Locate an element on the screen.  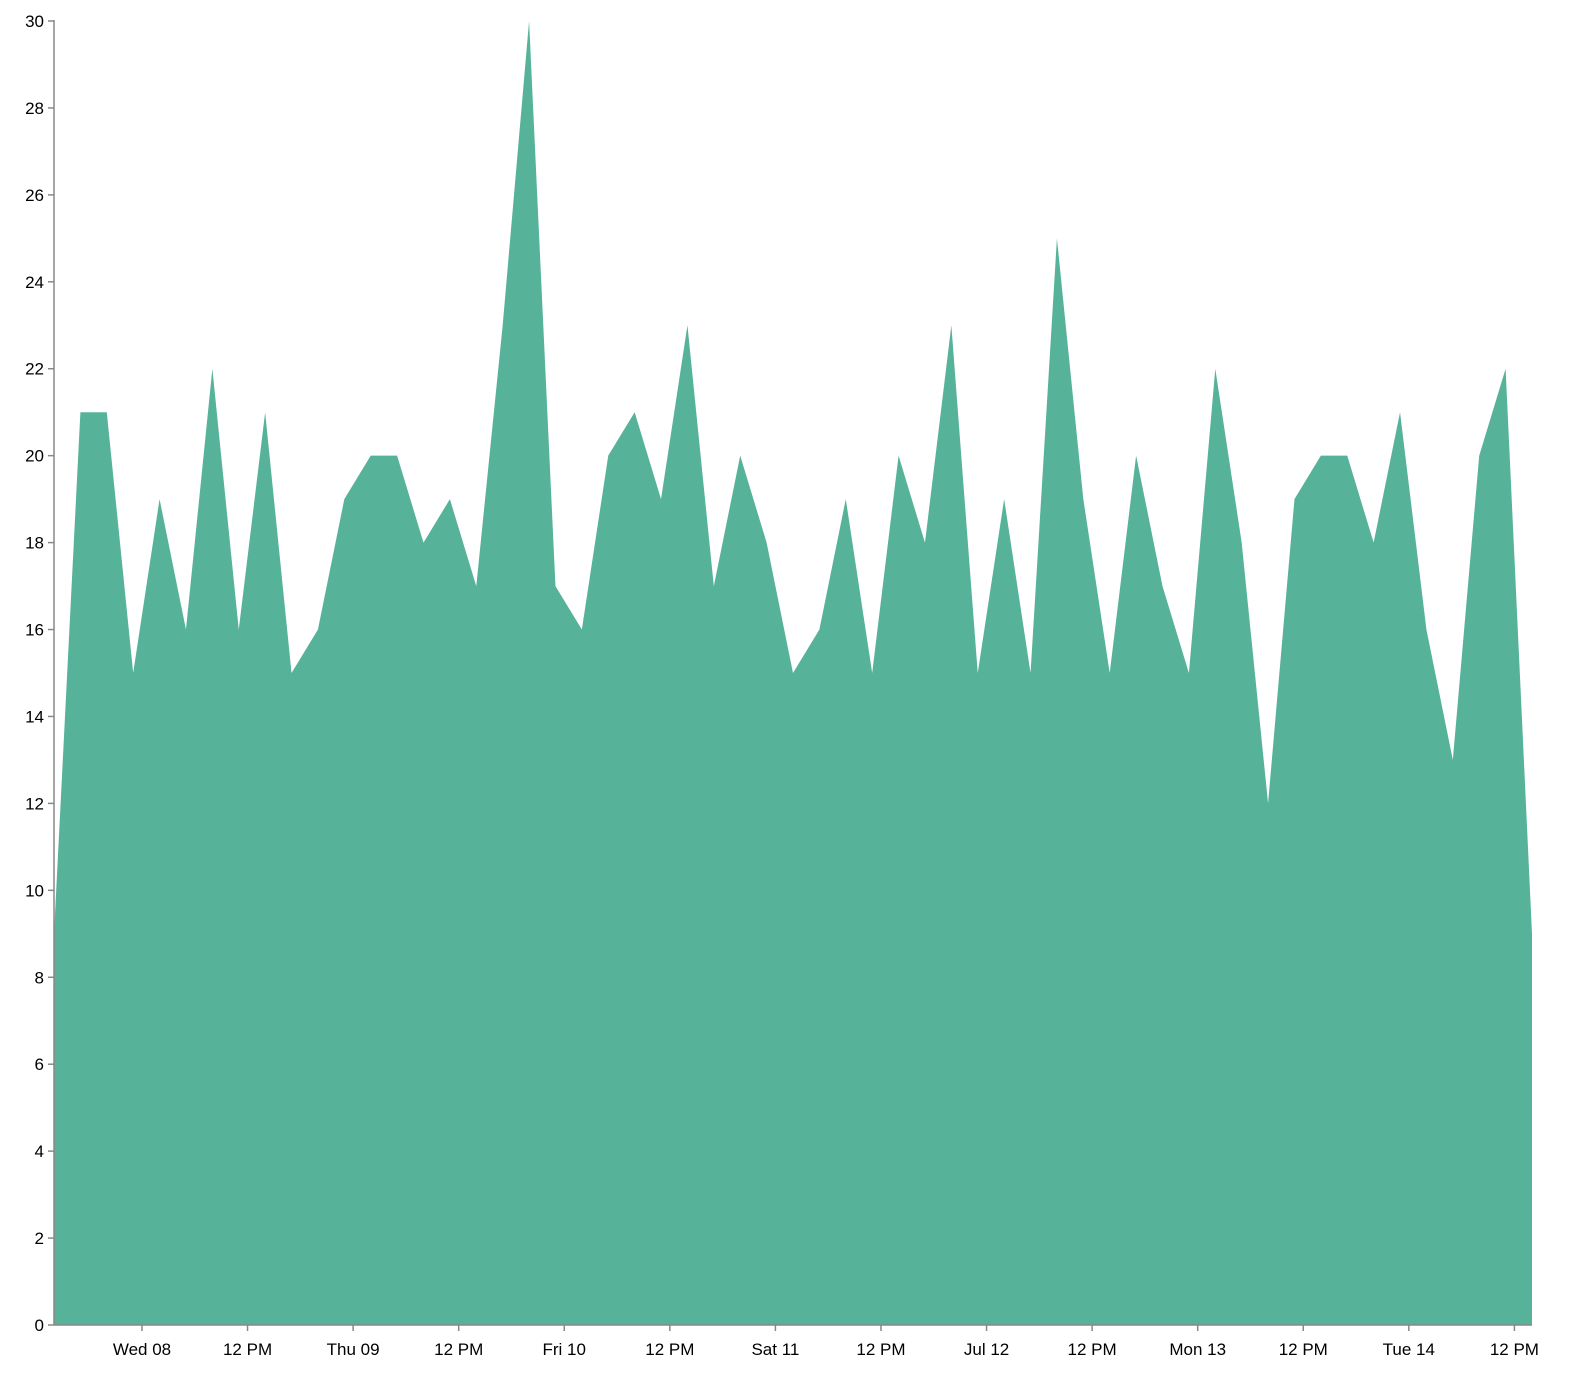
y-tick-label: 0 is located at coordinates (39, 1325).